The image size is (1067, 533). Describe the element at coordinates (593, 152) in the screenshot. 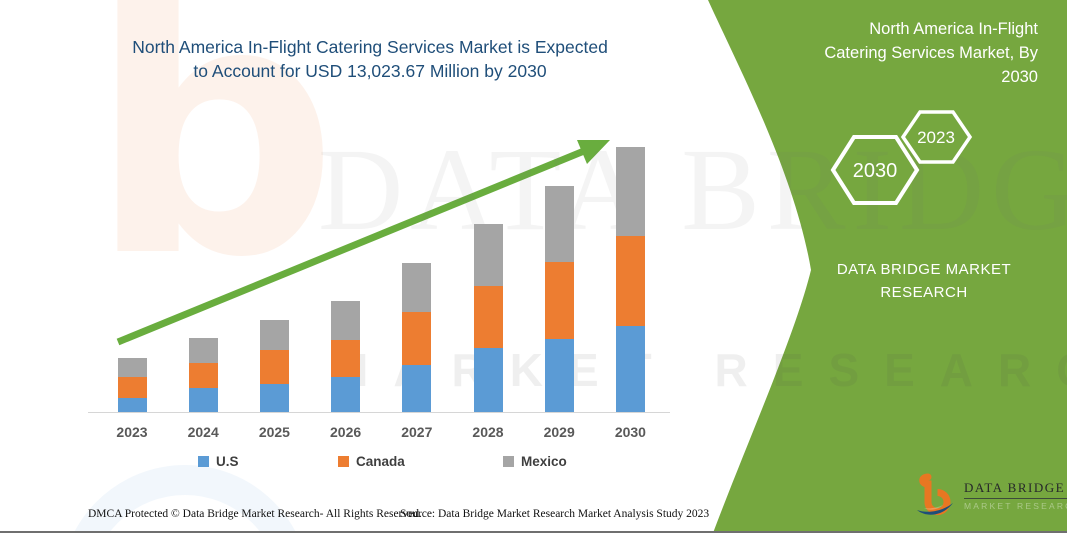

I see `trend-arrow-head` at that location.